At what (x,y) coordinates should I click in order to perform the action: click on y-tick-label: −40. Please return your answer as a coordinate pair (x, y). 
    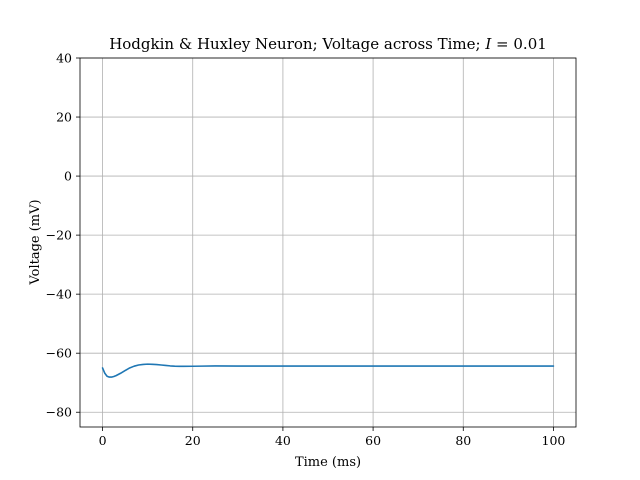
    Looking at the image, I should click on (59, 294).